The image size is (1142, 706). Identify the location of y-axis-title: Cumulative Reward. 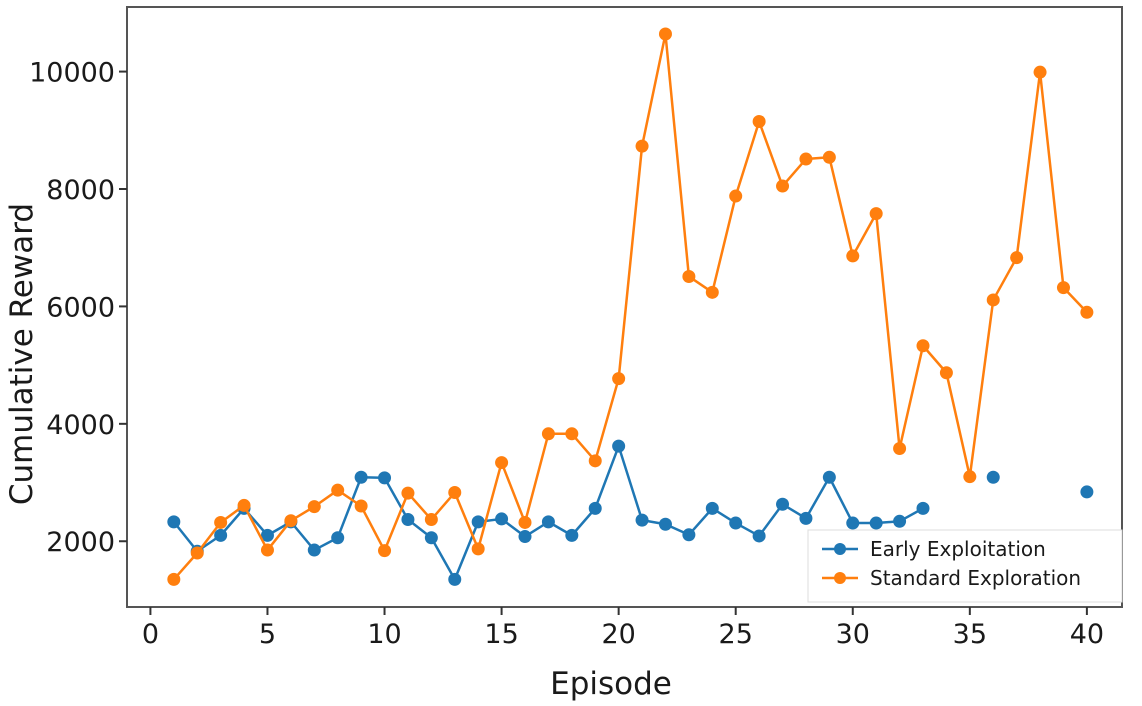
(22, 354).